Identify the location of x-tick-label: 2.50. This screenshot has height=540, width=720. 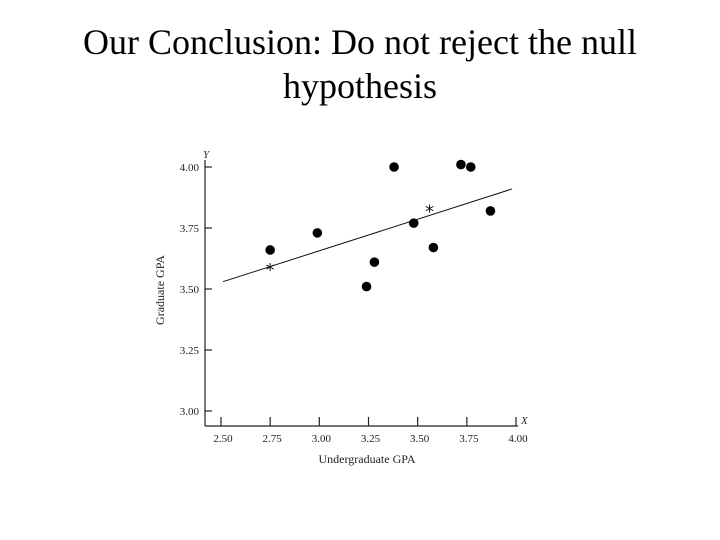
(223, 439).